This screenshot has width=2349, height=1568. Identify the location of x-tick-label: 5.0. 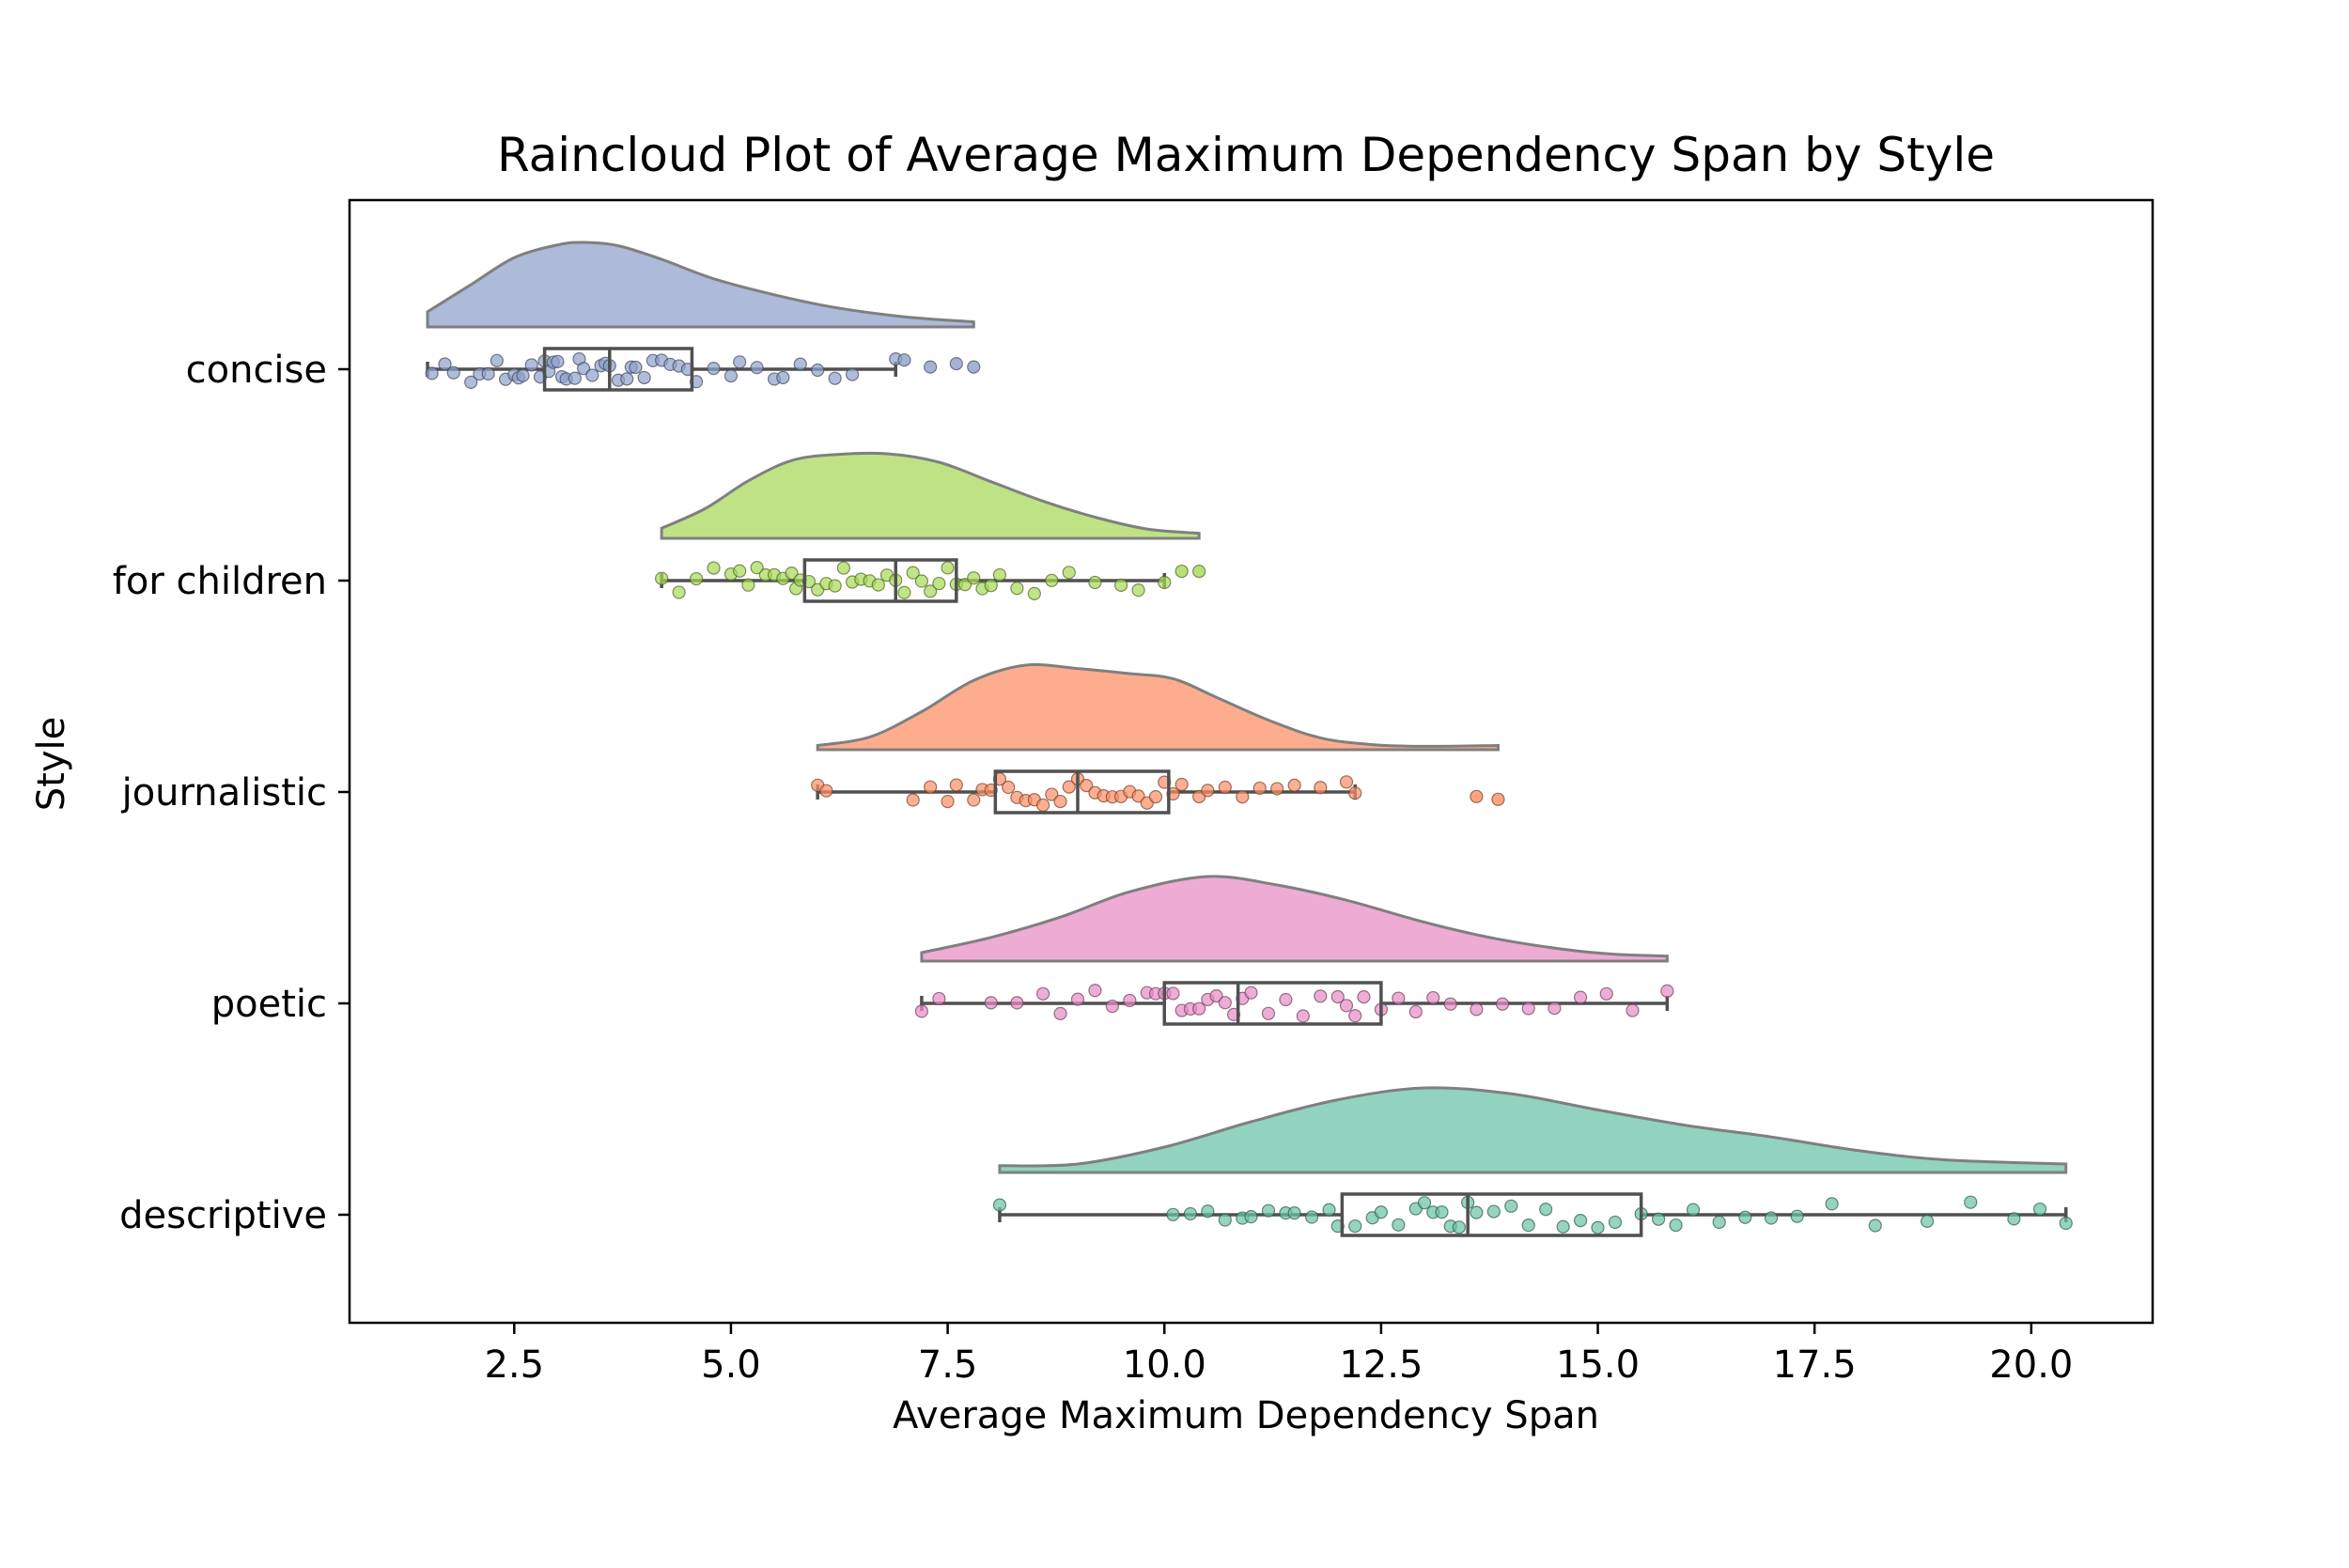
(731, 1365).